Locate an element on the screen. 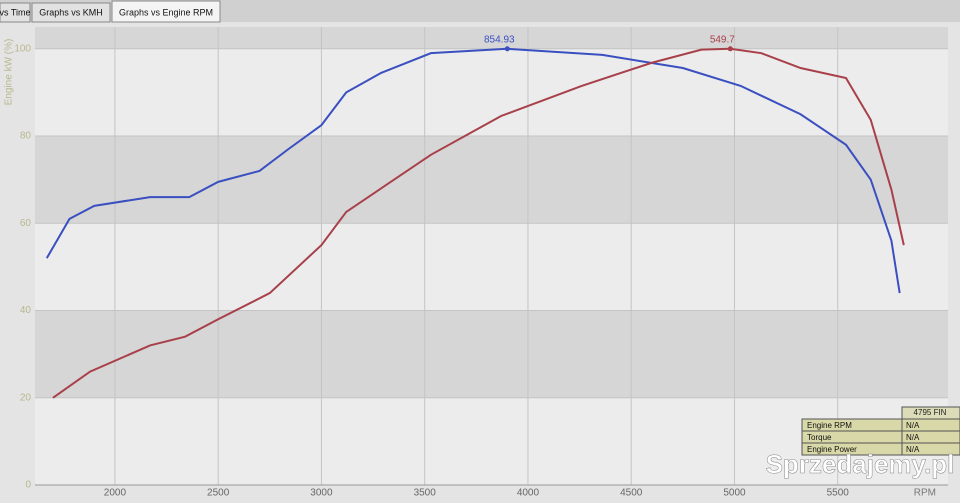  annotation: 854.93 is located at coordinates (499, 39).